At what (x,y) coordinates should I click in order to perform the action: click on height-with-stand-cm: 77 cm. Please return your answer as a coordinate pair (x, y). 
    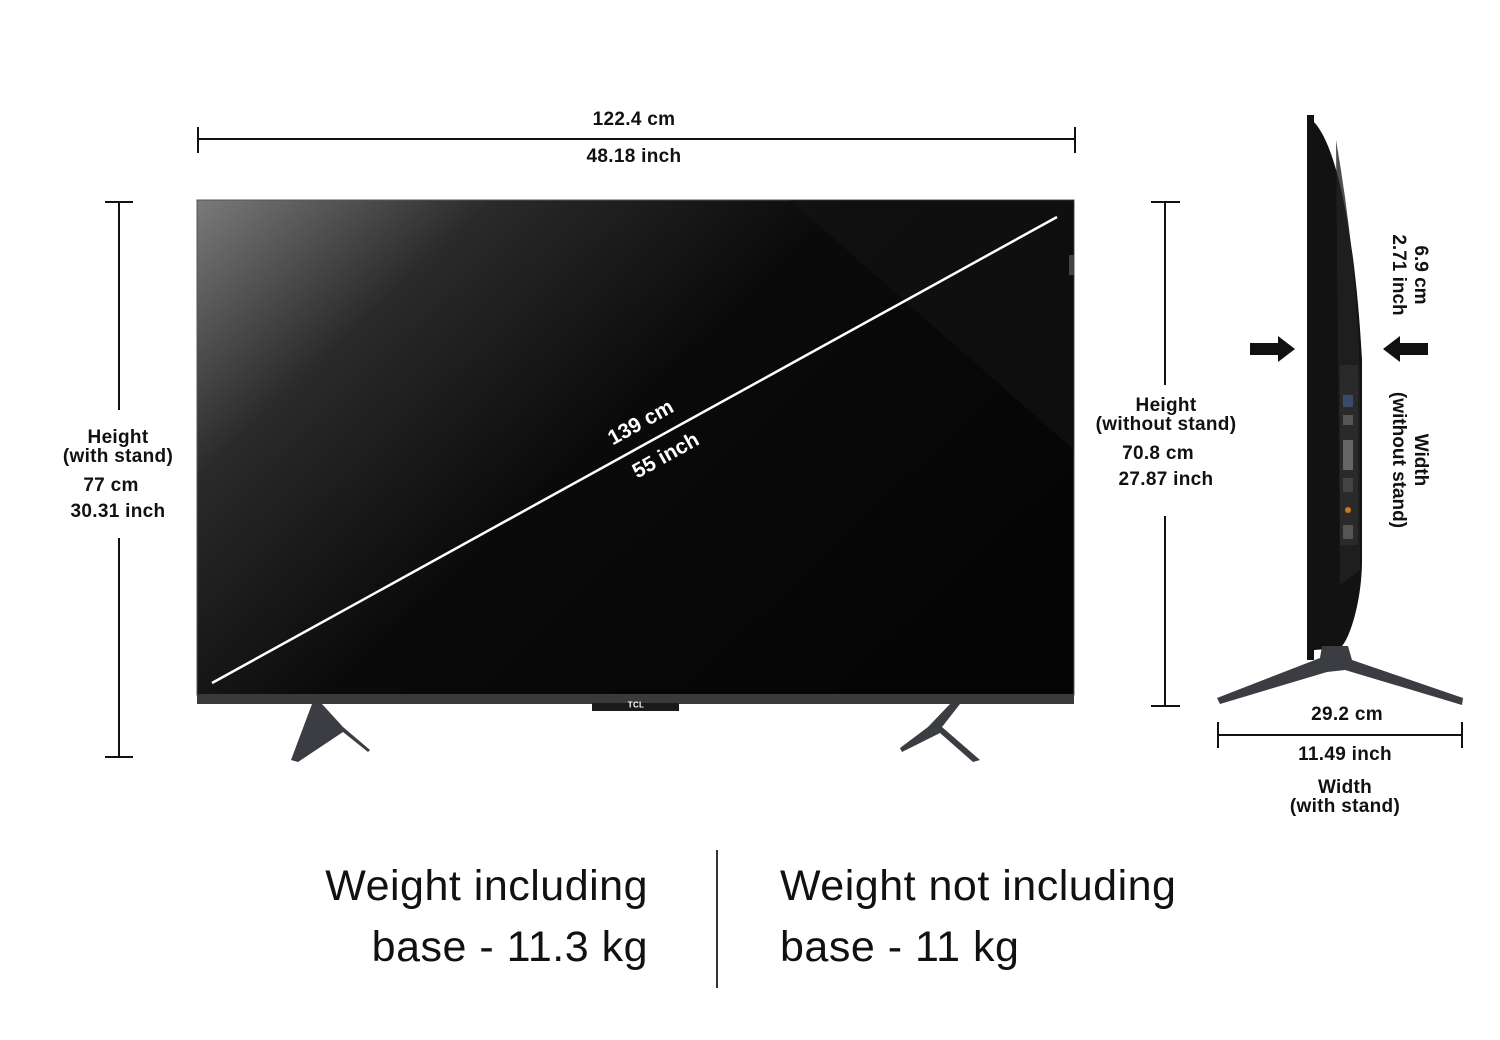
    Looking at the image, I should click on (111, 485).